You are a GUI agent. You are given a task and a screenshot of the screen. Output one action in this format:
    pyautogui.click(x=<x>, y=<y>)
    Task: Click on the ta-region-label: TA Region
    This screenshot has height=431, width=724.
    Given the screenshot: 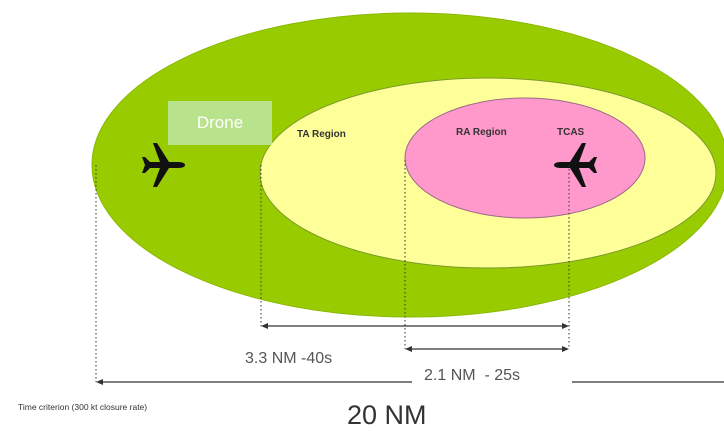 What is the action you would take?
    pyautogui.click(x=321, y=134)
    